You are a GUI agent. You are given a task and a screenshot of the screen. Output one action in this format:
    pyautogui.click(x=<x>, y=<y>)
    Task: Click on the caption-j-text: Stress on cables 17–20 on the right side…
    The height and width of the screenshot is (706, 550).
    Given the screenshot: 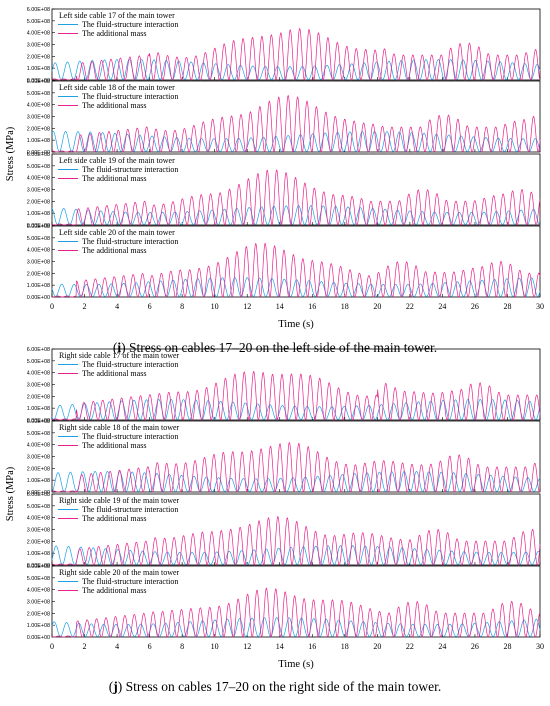 What is the action you would take?
    pyautogui.click(x=282, y=686)
    